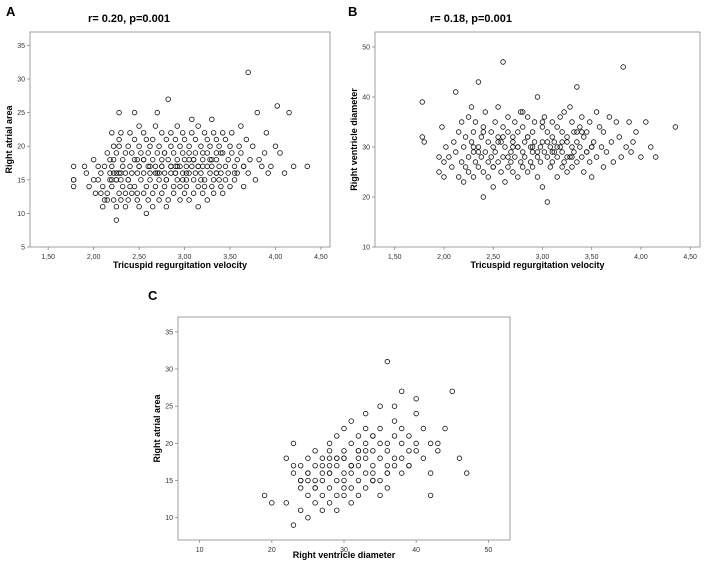  Describe the element at coordinates (641, 257) in the screenshot. I see `panel-b-x-tick-label: 4,00` at that location.